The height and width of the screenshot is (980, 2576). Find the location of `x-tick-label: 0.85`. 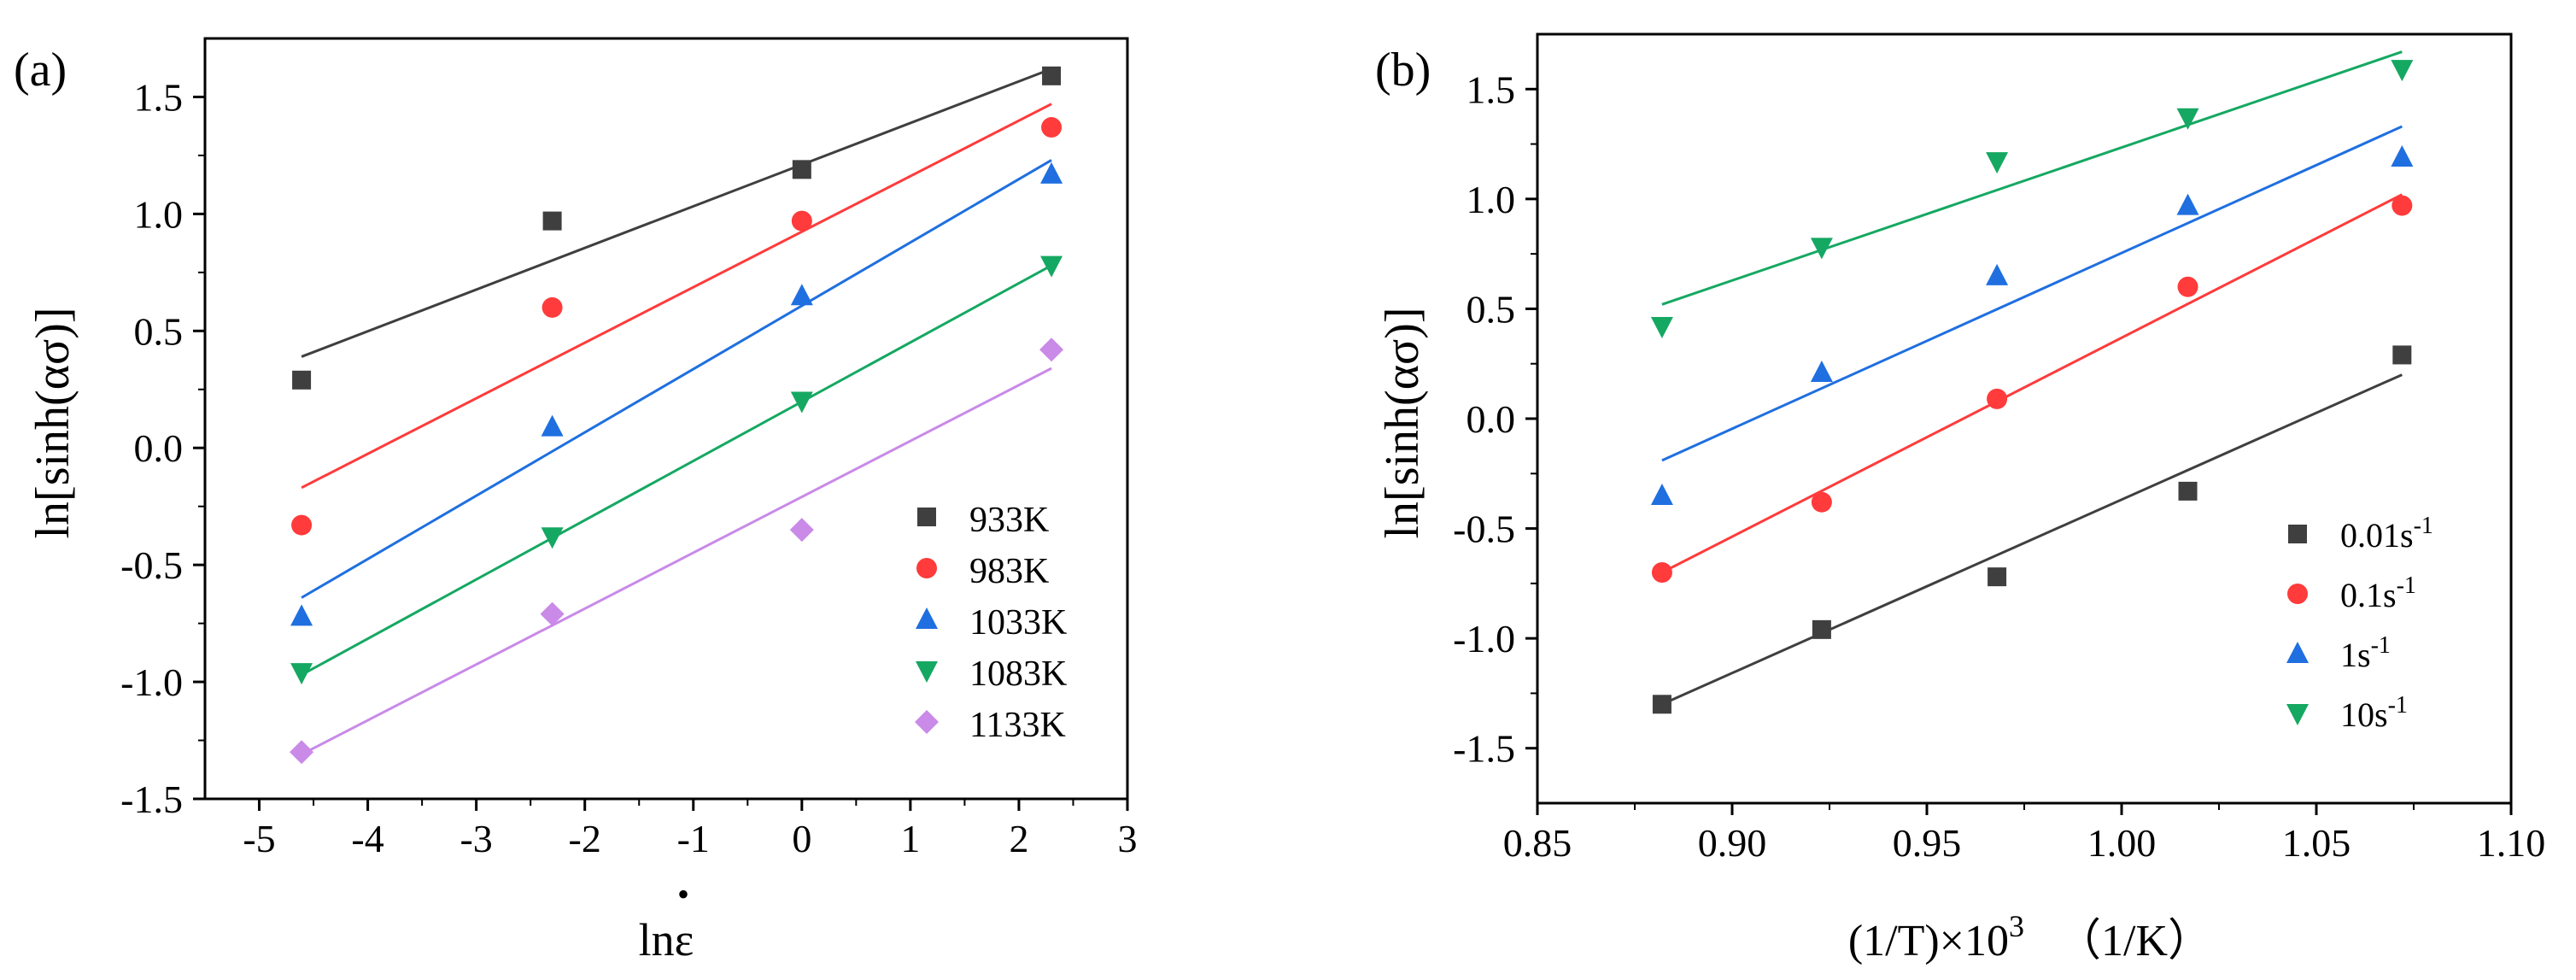

x-tick-label: 0.85 is located at coordinates (1537, 843).